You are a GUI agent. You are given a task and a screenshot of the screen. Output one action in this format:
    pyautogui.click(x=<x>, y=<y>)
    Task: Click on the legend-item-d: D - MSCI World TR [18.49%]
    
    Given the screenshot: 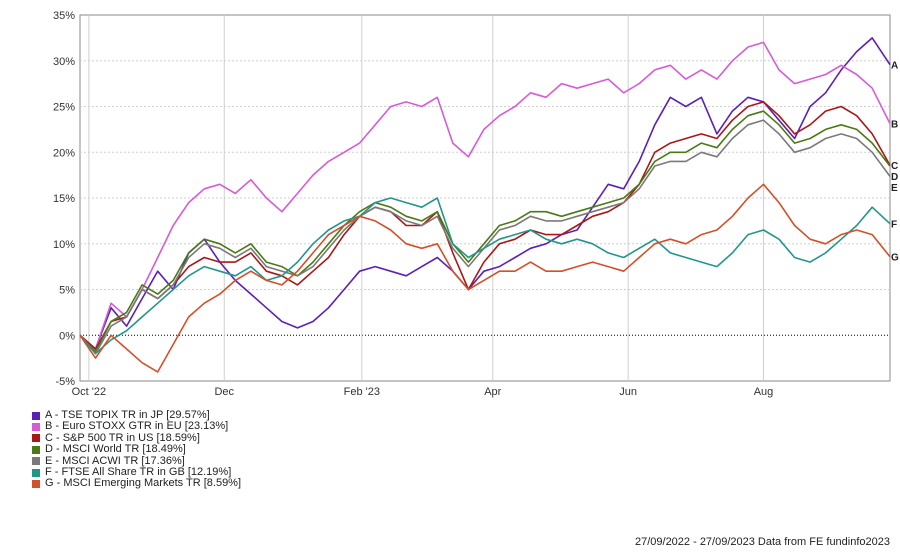 What is the action you would take?
    pyautogui.click(x=136, y=449)
    